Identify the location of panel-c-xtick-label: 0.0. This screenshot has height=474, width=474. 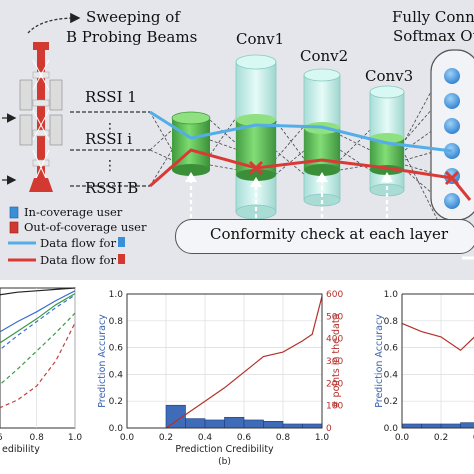
(402, 438).